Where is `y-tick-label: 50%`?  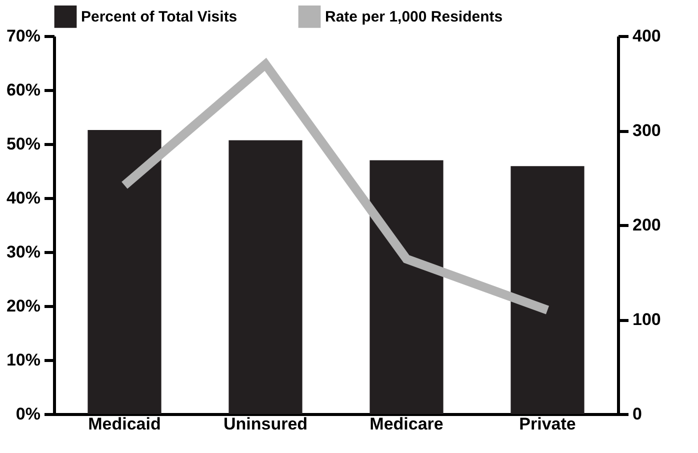 y-tick-label: 50% is located at coordinates (23, 144).